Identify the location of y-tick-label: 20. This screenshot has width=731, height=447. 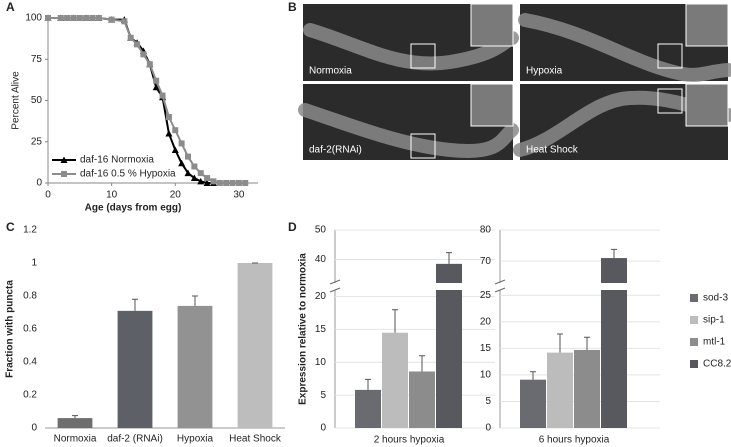
(486, 321).